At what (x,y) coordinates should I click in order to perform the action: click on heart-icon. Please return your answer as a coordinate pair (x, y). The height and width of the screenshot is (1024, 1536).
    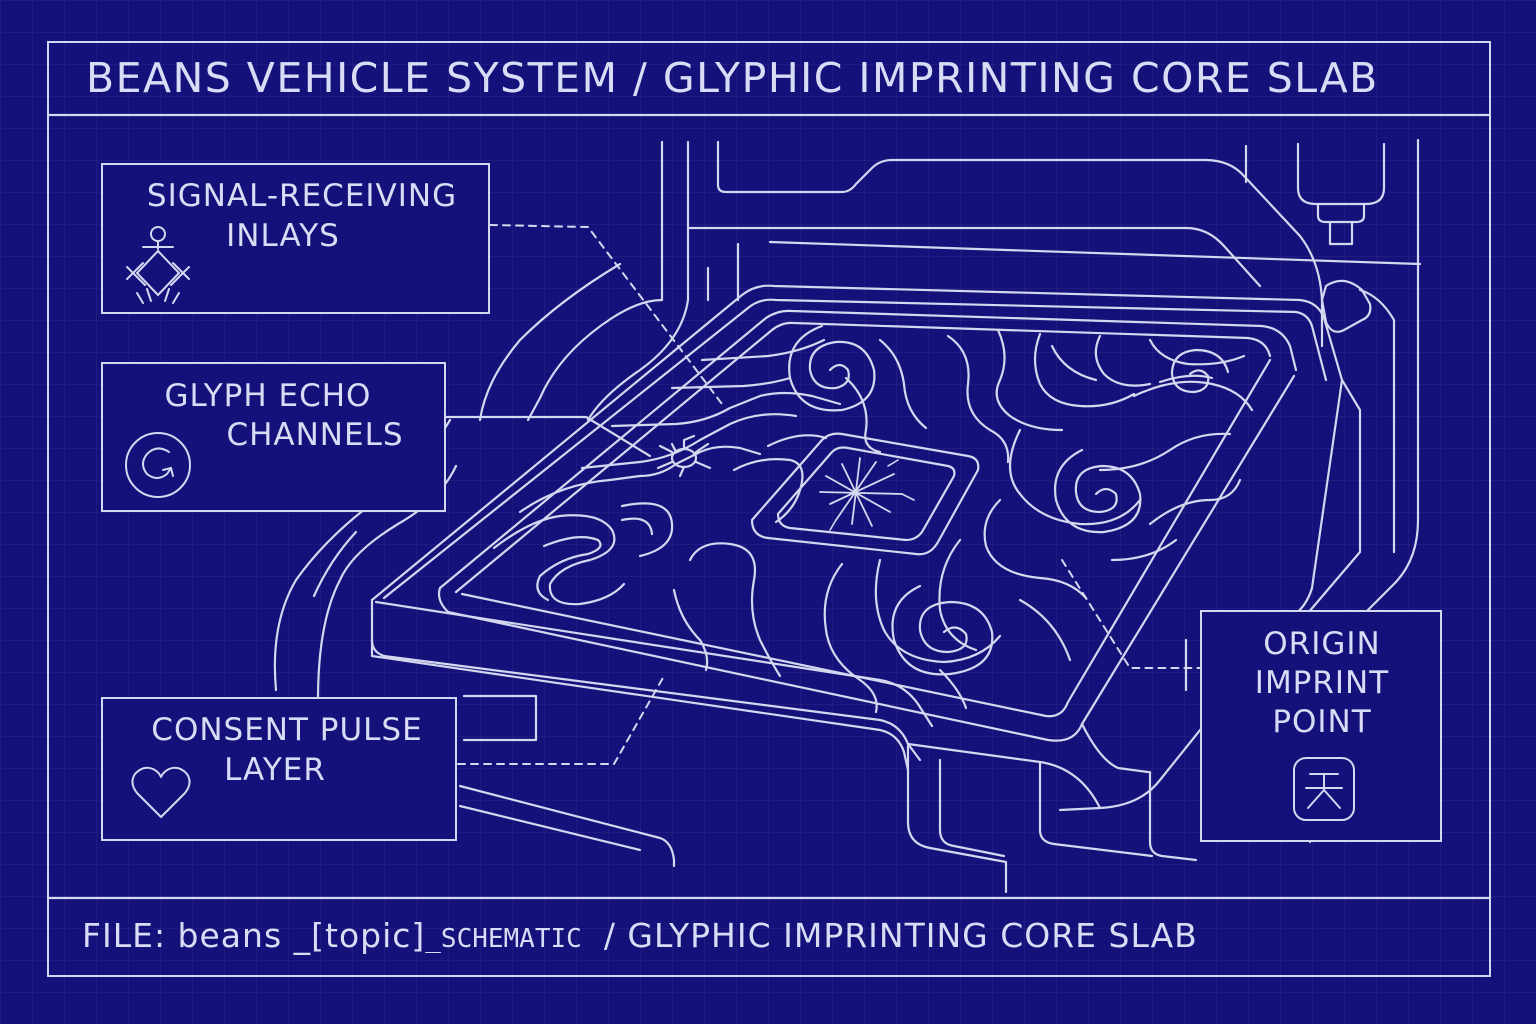
    Looking at the image, I should click on (161, 792).